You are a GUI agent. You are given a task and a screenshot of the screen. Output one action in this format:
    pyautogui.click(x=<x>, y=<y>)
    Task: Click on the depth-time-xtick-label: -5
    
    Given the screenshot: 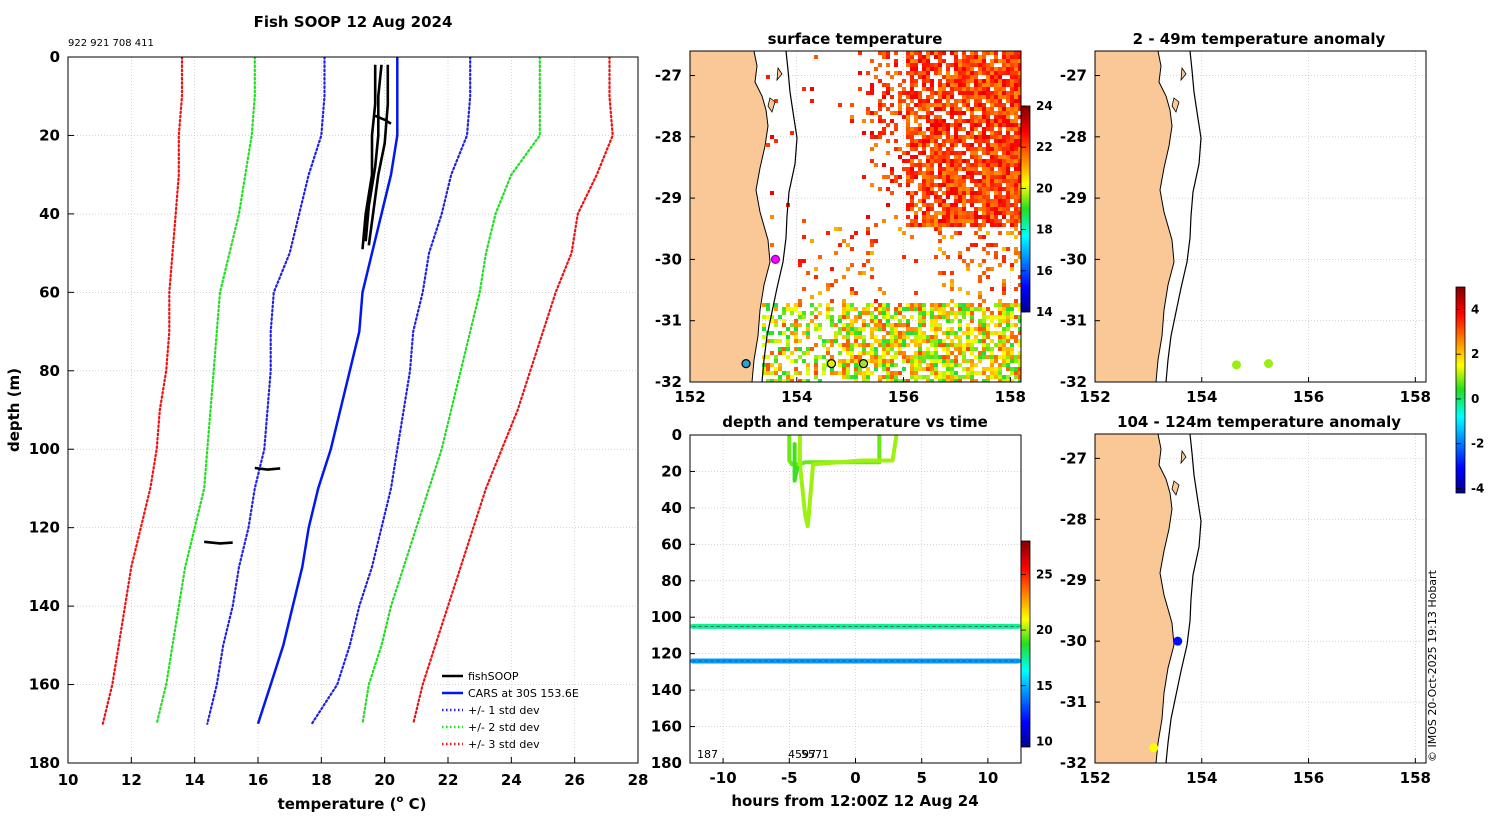 What is the action you would take?
    pyautogui.click(x=789, y=778)
    